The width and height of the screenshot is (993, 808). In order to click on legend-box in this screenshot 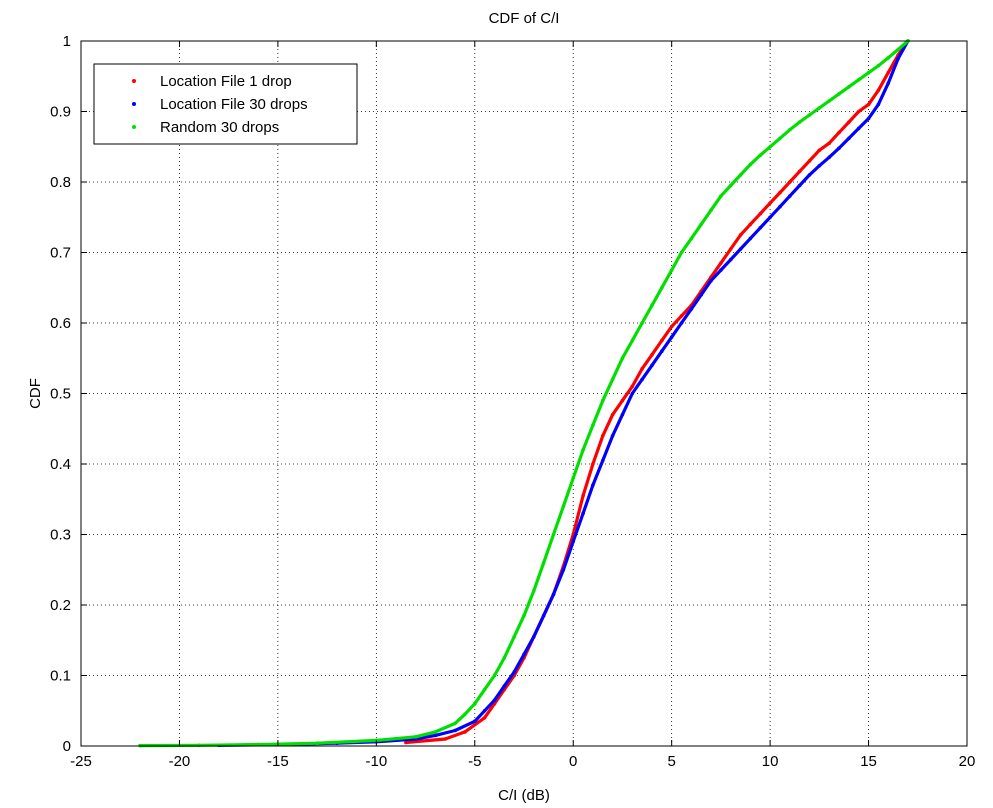, I will do `click(225, 104)`.